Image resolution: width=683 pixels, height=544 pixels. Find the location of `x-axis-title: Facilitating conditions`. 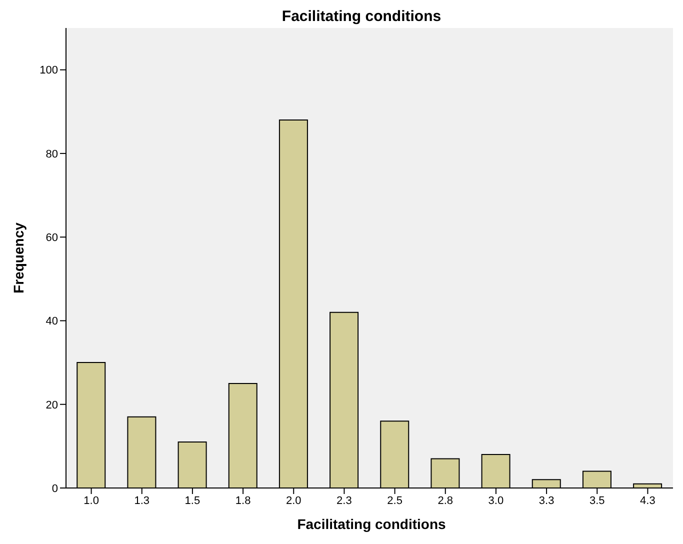

x-axis-title: Facilitating conditions is located at coordinates (371, 524).